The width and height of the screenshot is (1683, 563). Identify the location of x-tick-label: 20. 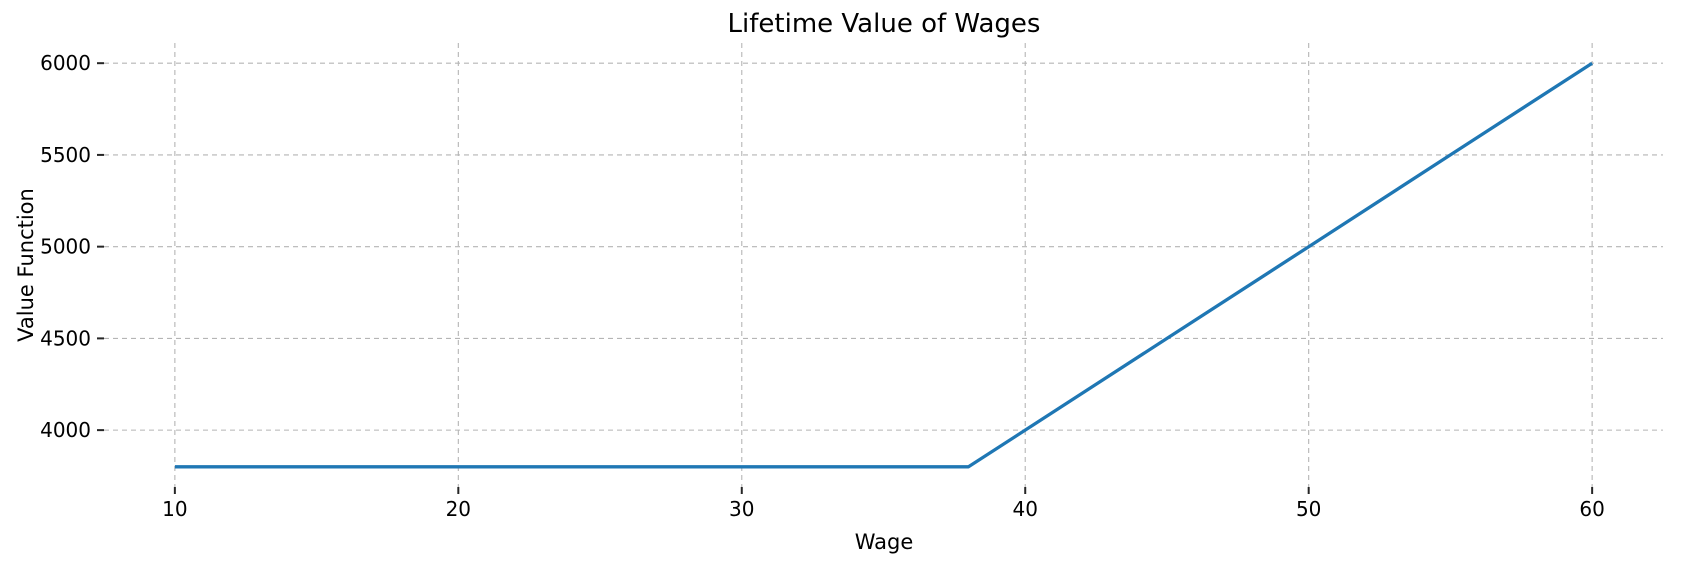
(458, 509).